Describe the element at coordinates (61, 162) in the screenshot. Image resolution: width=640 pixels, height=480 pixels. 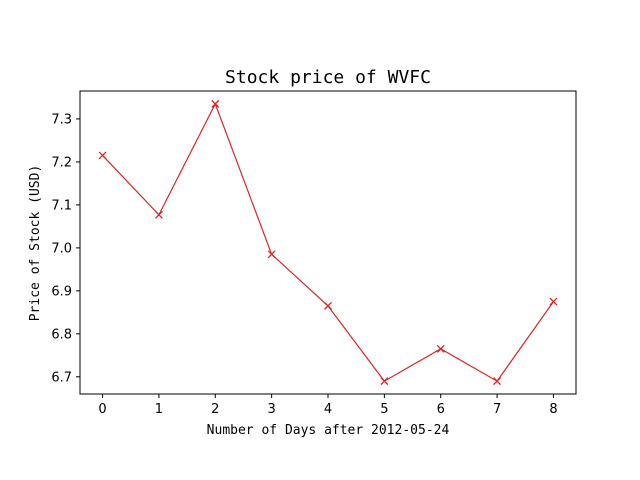
I see `y-tick-label: 7.2` at that location.